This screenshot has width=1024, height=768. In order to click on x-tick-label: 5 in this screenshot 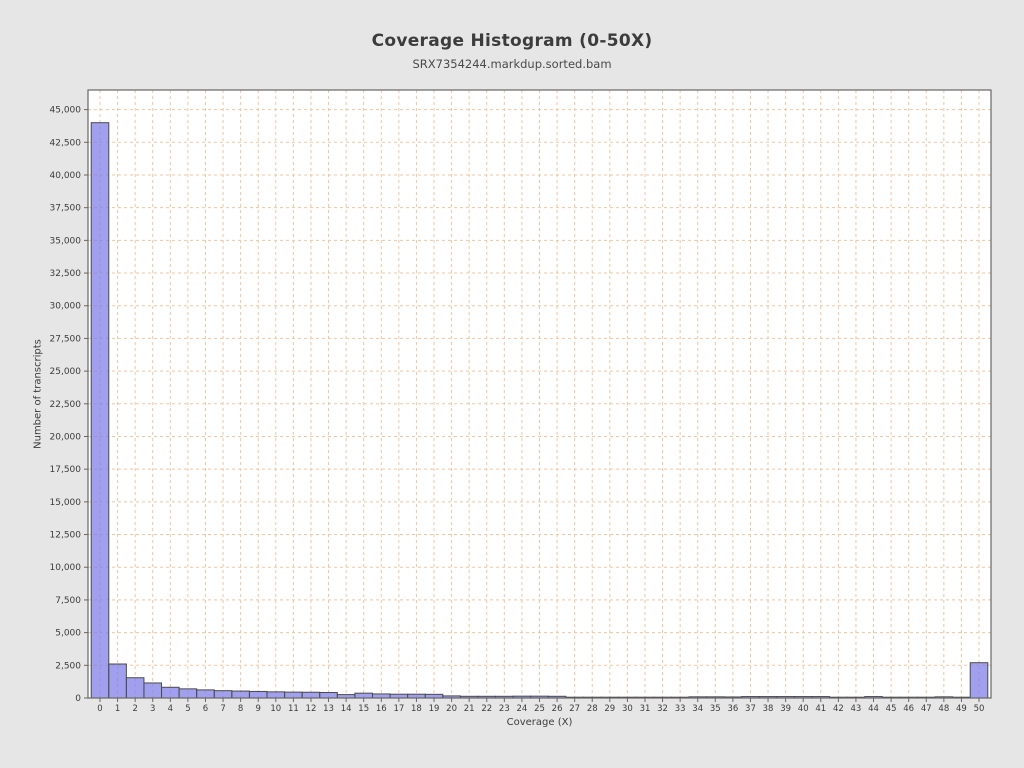, I will do `click(187, 709)`.